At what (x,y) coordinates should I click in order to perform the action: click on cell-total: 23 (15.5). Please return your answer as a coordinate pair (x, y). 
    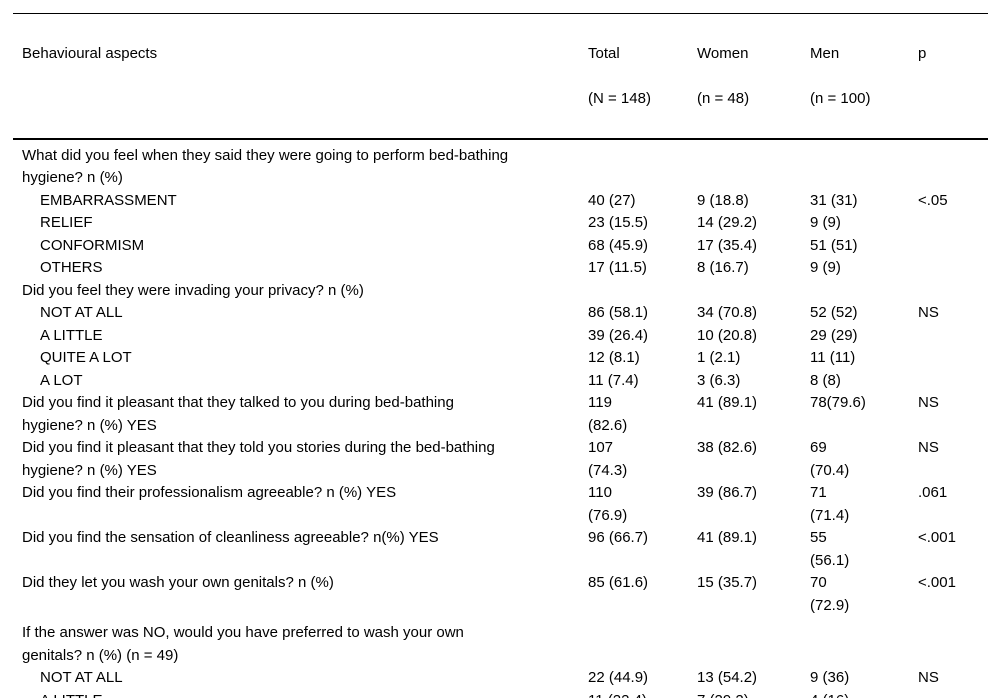
    Looking at the image, I should click on (618, 222).